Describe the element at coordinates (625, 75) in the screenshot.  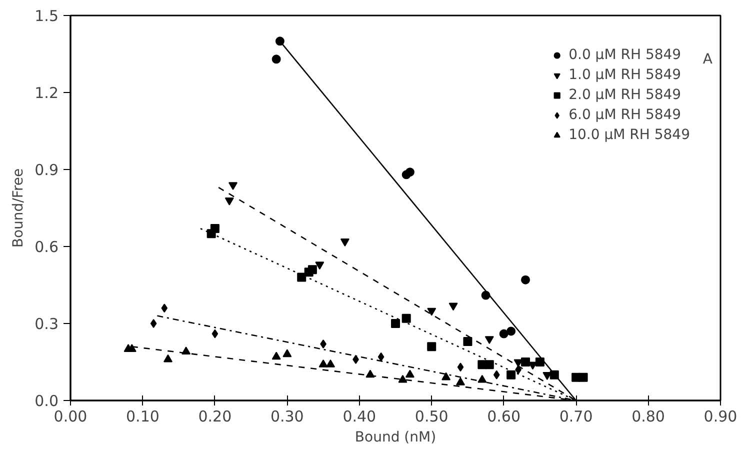
I see `legend-label: 1.0 µM RH 5849` at that location.